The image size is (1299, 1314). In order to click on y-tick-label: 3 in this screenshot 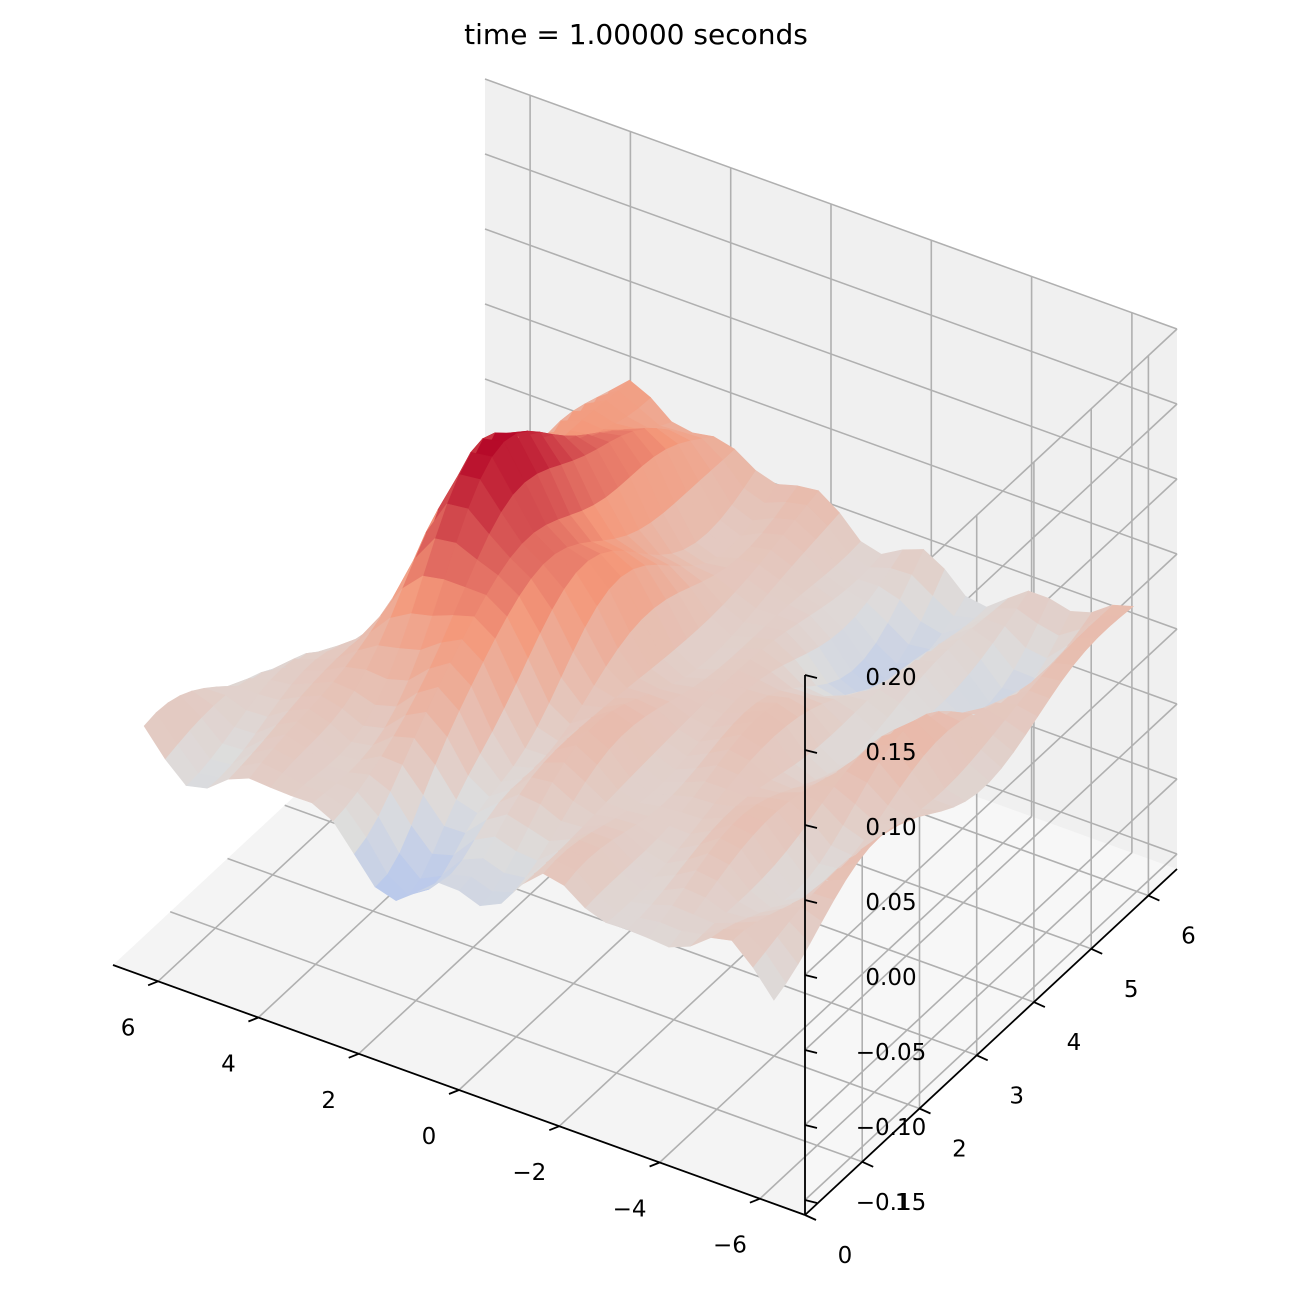, I will do `click(1016, 1096)`.